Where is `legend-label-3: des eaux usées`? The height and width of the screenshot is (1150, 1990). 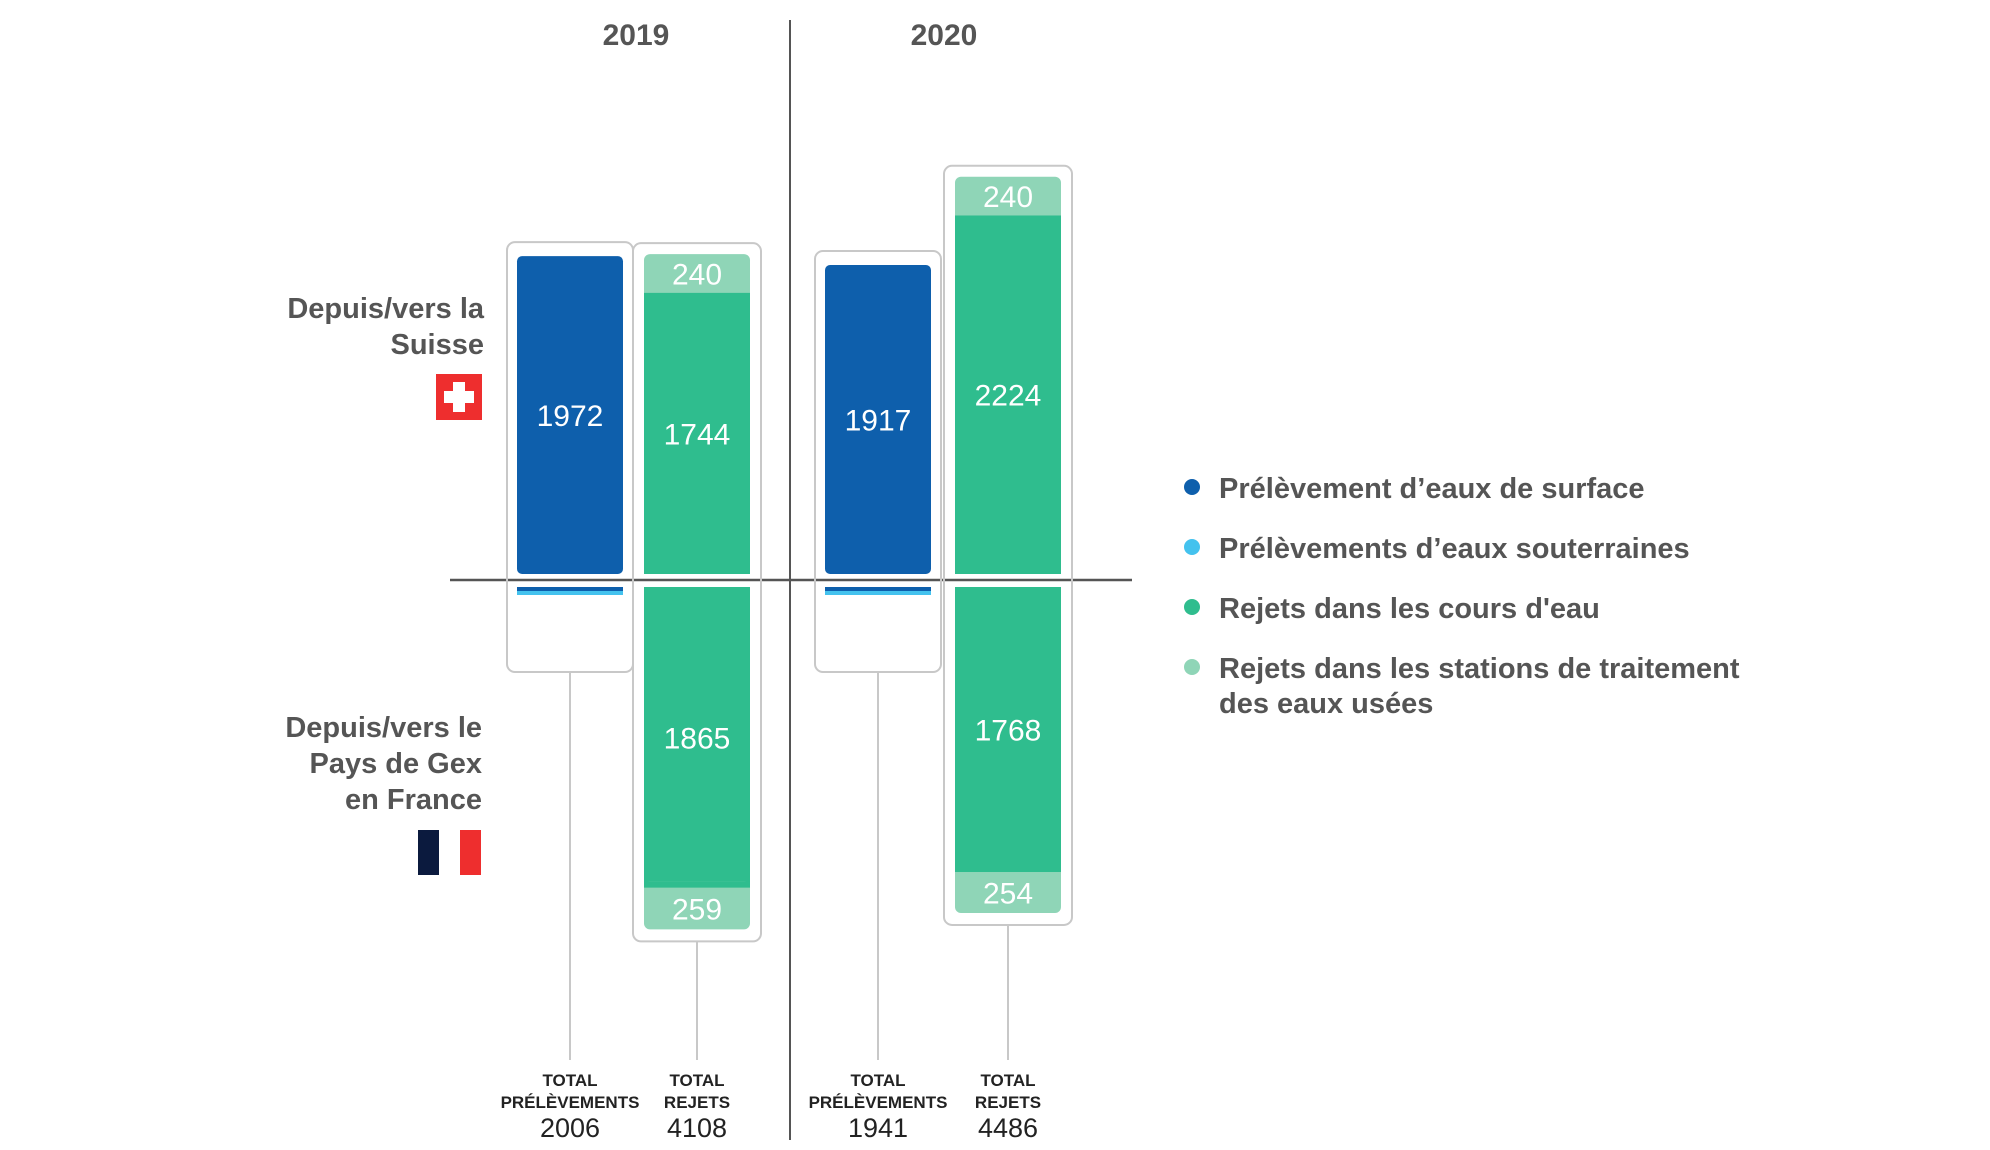
legend-label-3: des eaux usées is located at coordinates (1326, 704).